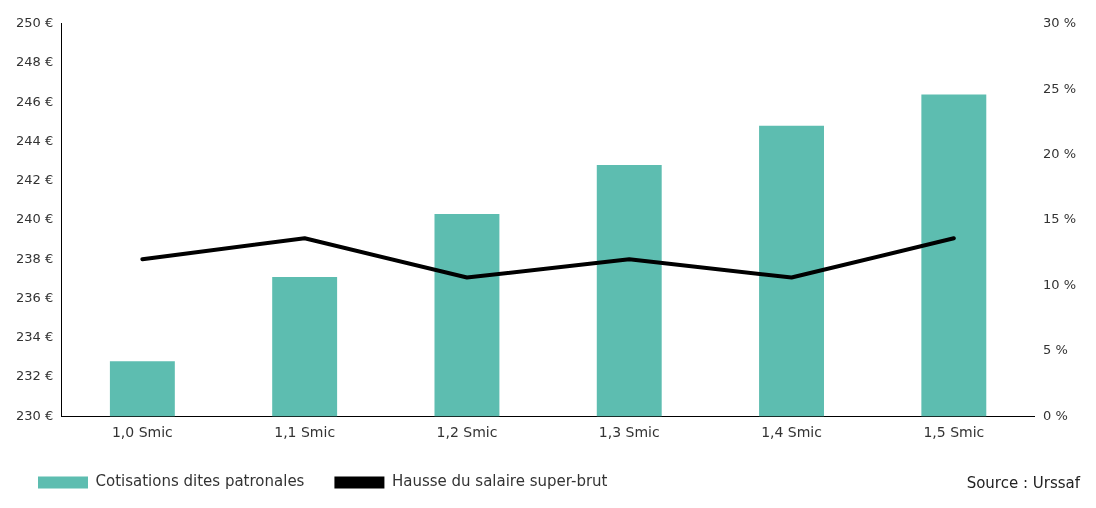 Image resolution: width=1096 pixels, height=508 pixels. What do you see at coordinates (1059, 219) in the screenshot?
I see `y2-tick-label: 15 %` at bounding box center [1059, 219].